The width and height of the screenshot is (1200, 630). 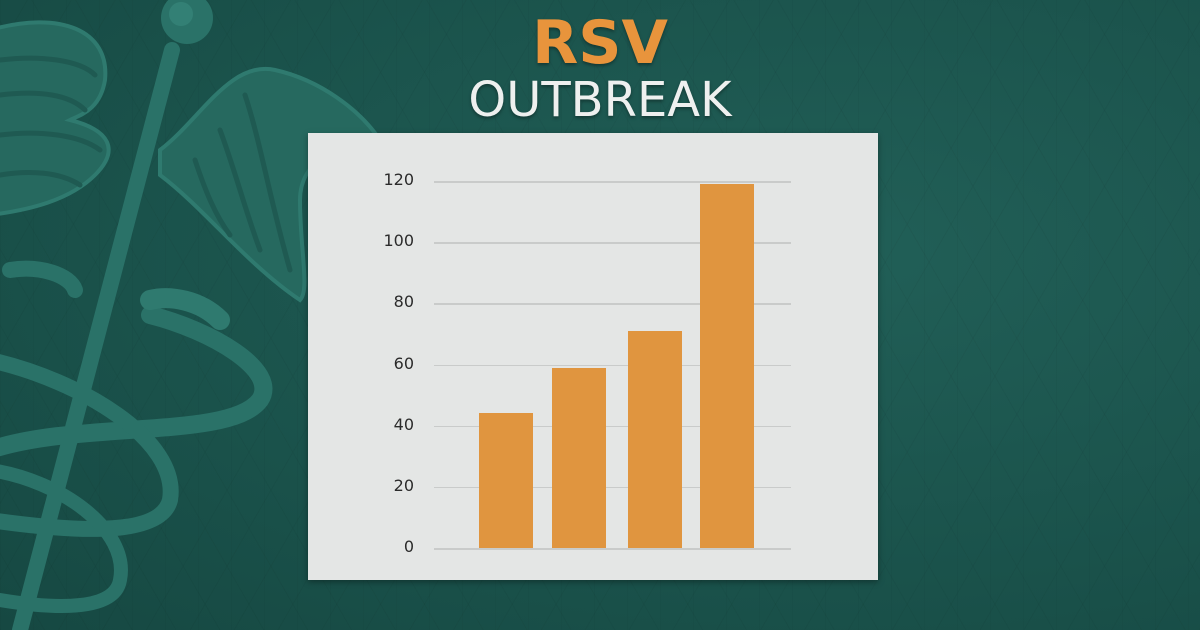 I want to click on title-rsv: RSV, so click(x=600, y=43).